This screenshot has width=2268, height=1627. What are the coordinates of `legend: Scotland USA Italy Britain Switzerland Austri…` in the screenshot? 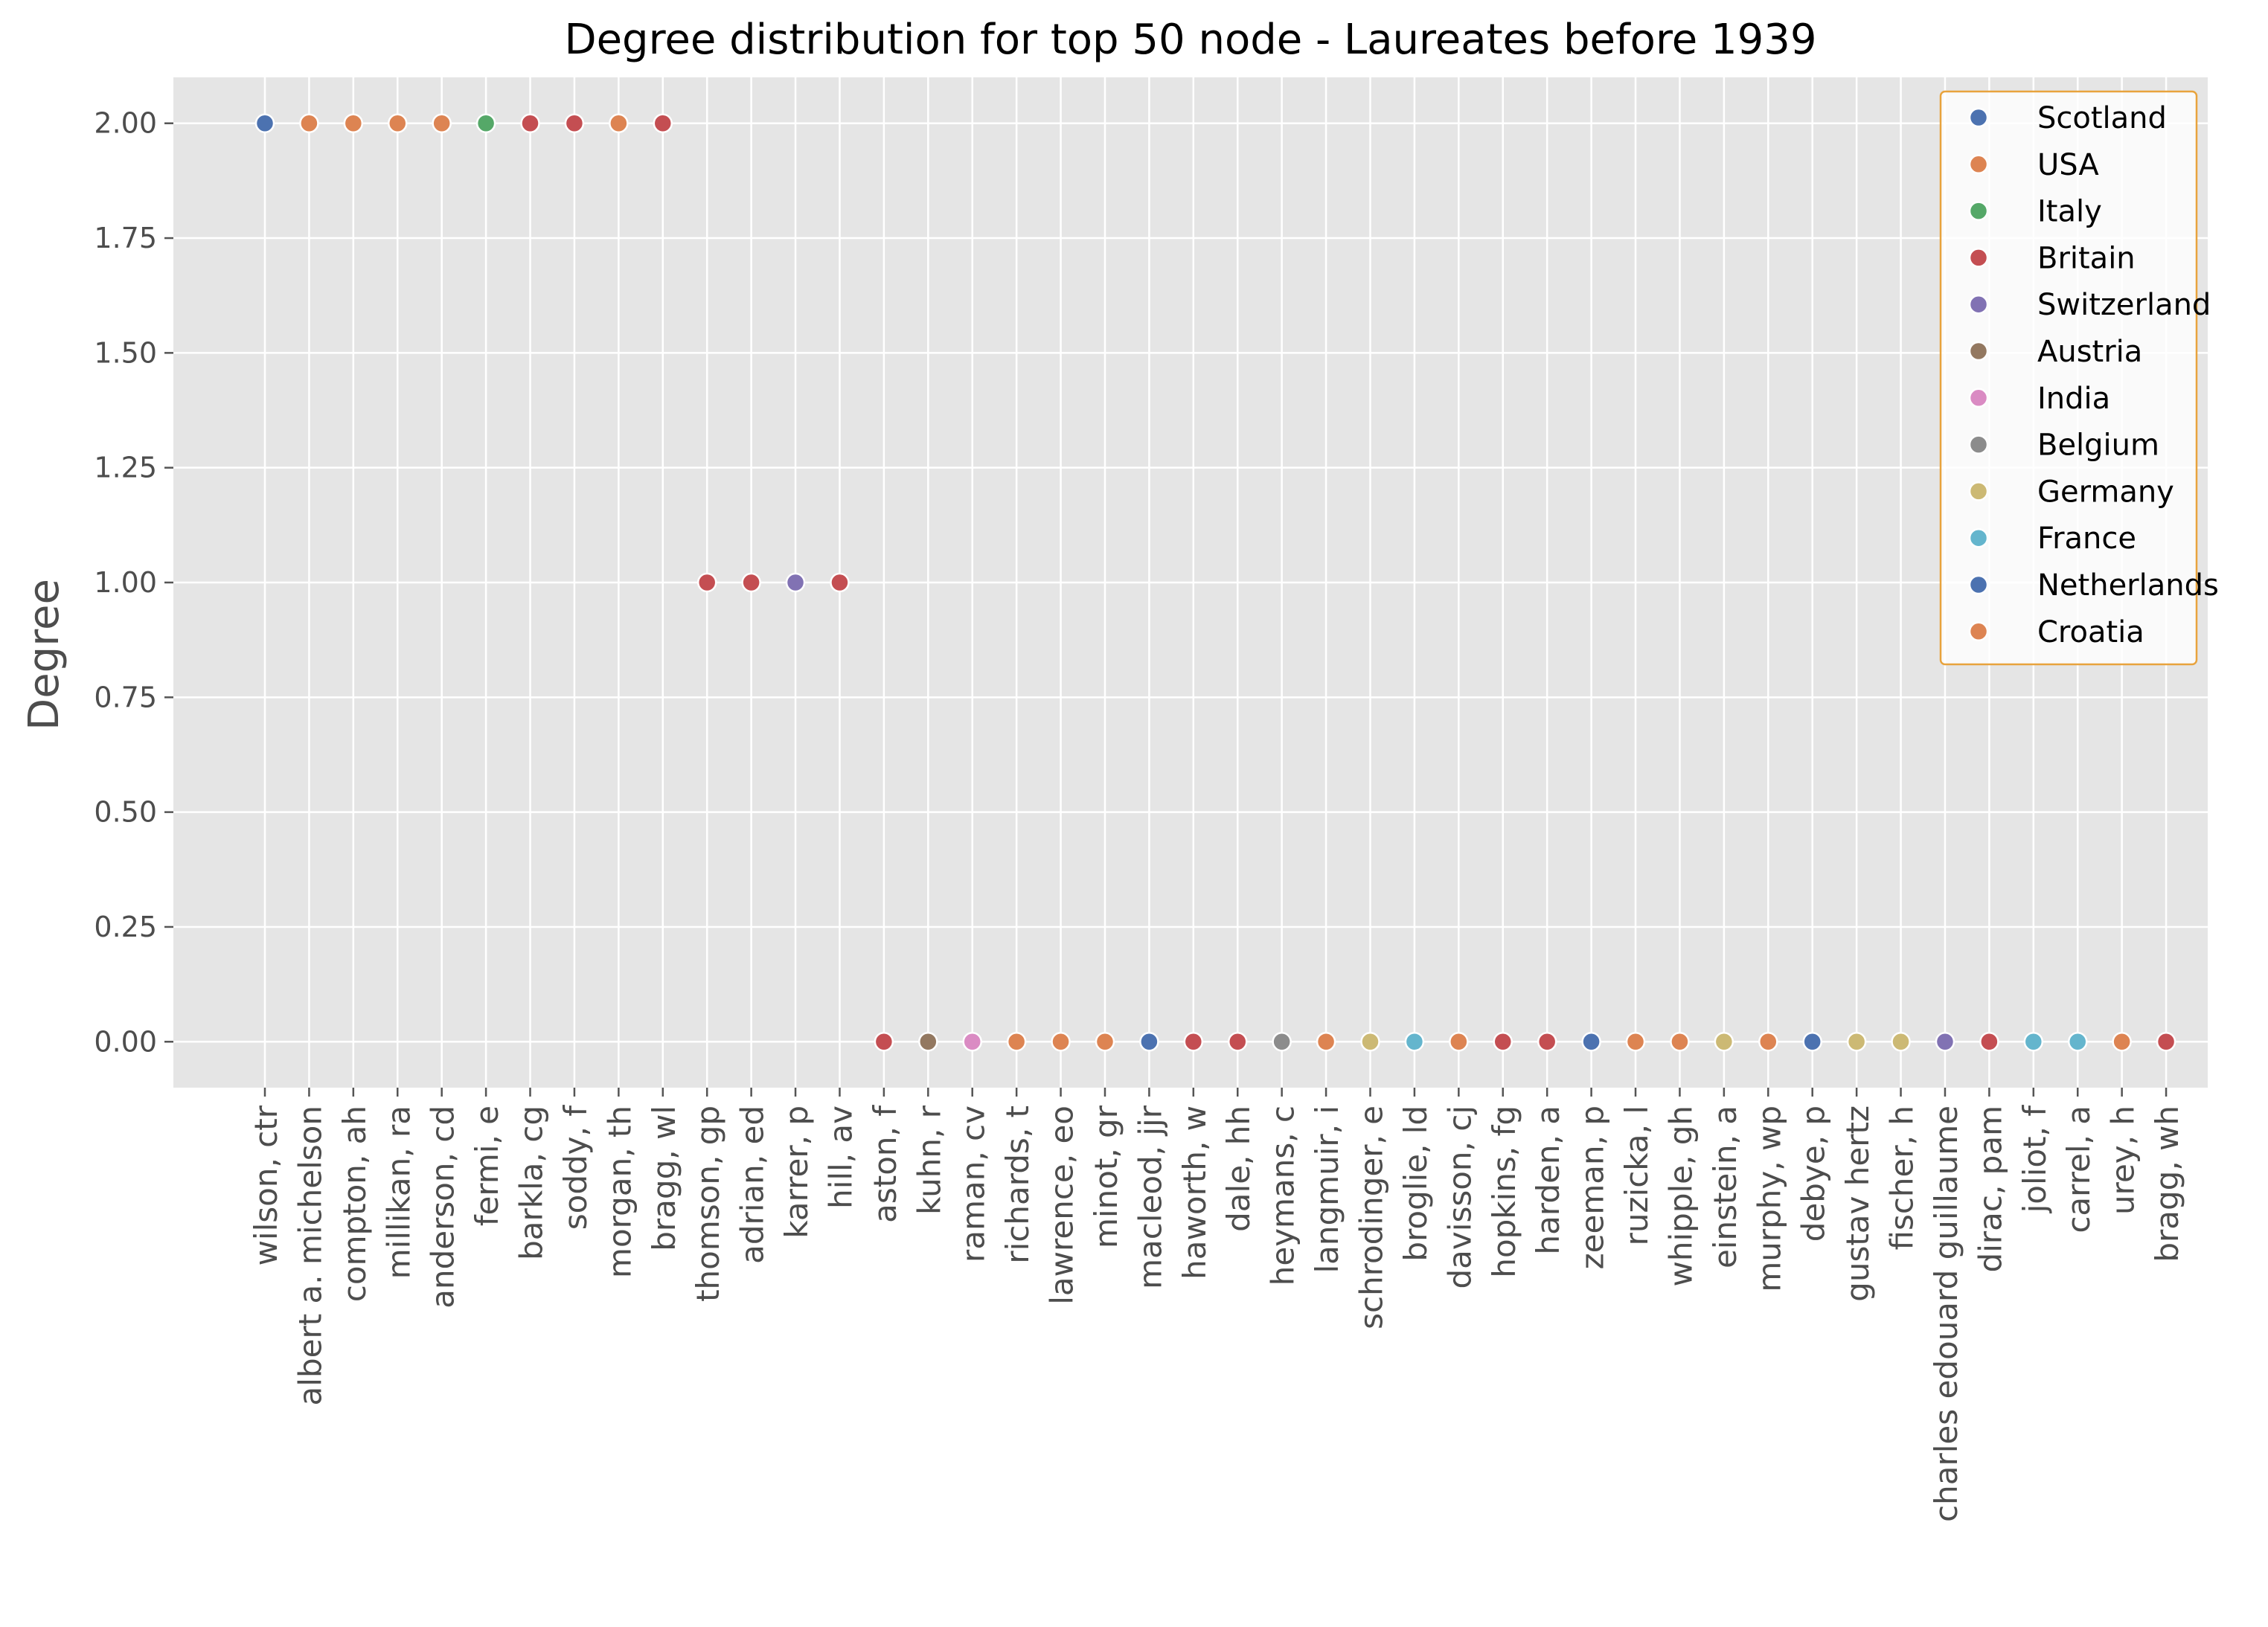 It's located at (2079, 378).